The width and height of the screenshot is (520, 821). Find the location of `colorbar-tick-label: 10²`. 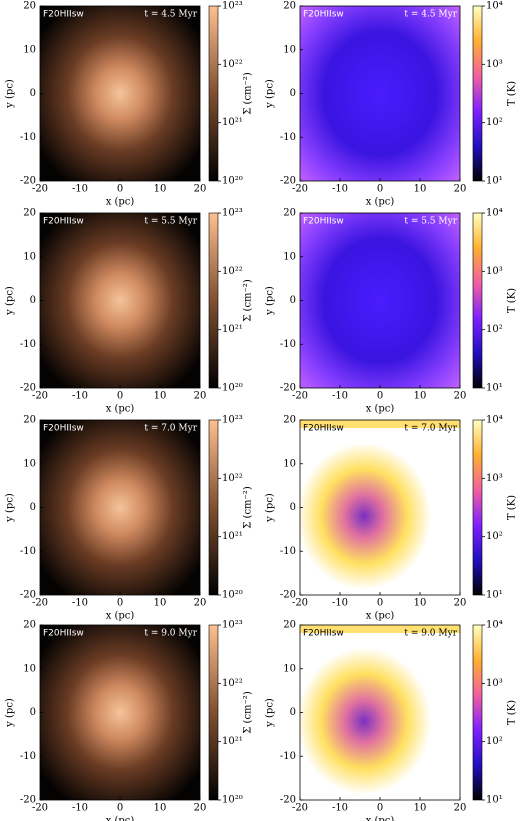

colorbar-tick-label: 10² is located at coordinates (494, 329).